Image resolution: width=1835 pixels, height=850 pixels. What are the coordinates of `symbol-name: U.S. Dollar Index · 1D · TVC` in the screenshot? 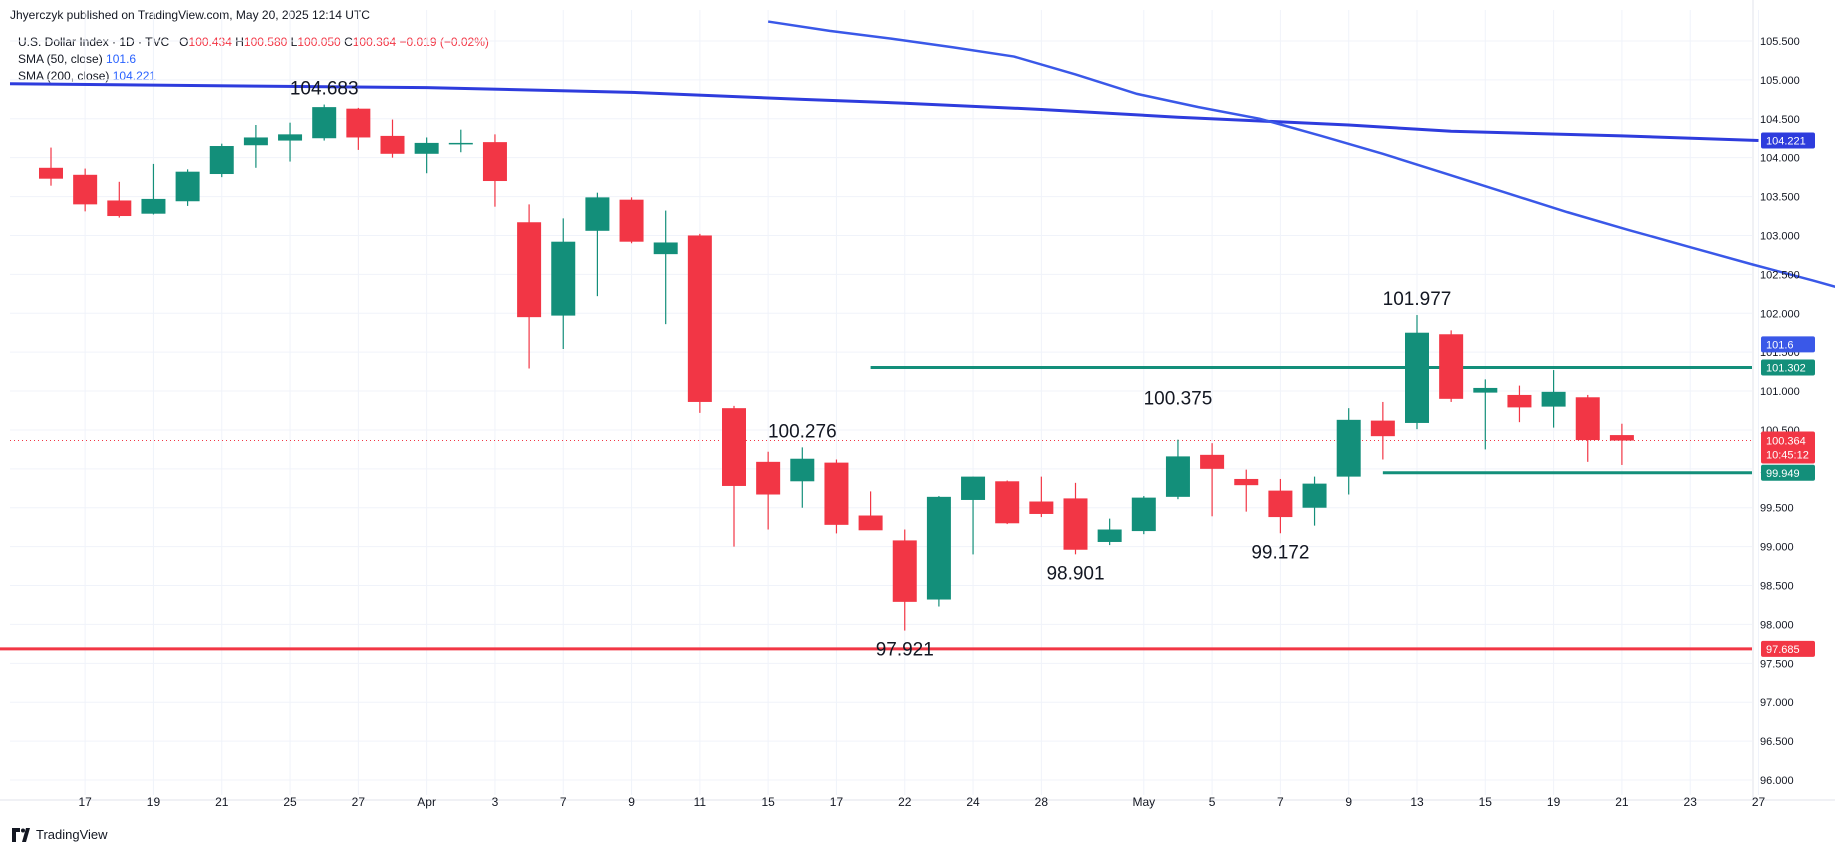 It's located at (94, 42).